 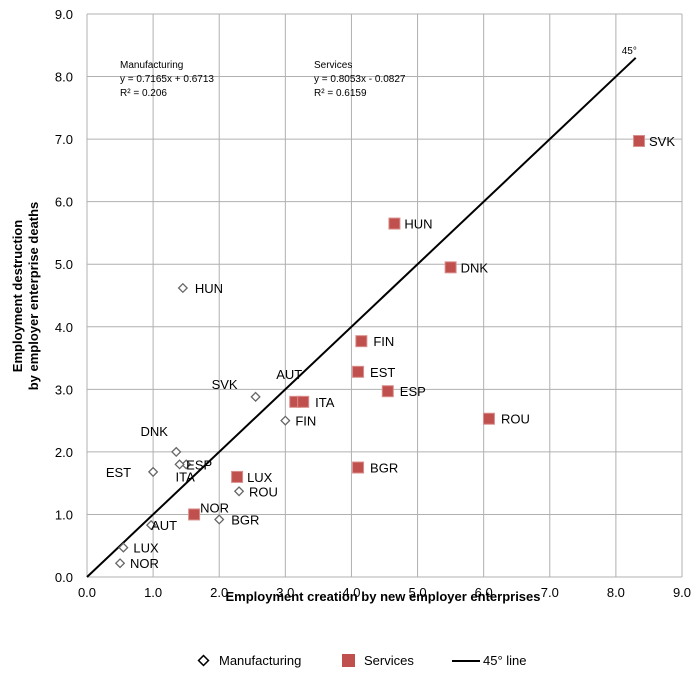 I want to click on manufacturing-label-nor: NOR, so click(x=144, y=563).